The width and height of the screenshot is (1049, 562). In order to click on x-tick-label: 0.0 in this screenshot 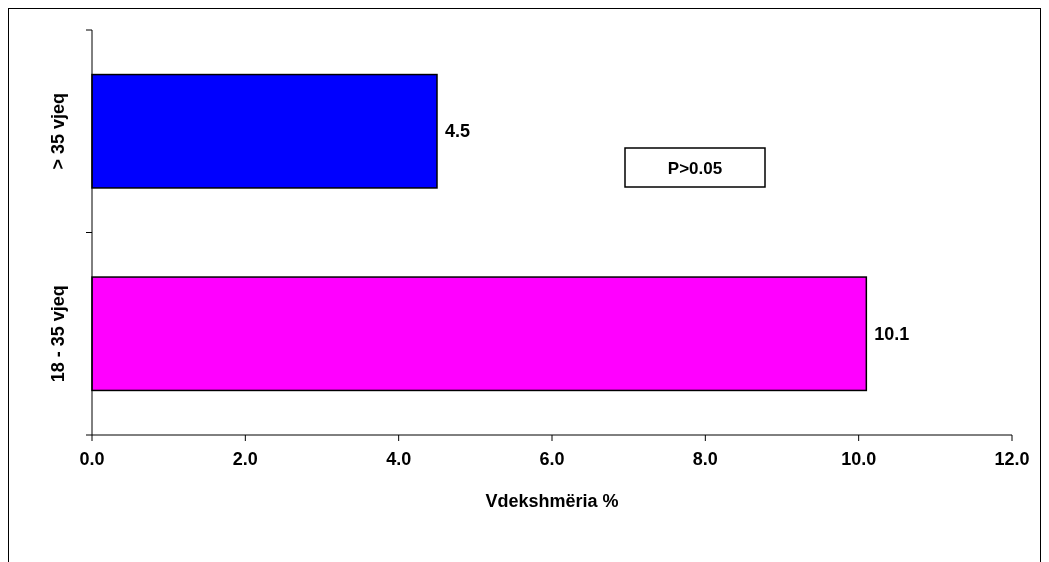, I will do `click(92, 459)`.